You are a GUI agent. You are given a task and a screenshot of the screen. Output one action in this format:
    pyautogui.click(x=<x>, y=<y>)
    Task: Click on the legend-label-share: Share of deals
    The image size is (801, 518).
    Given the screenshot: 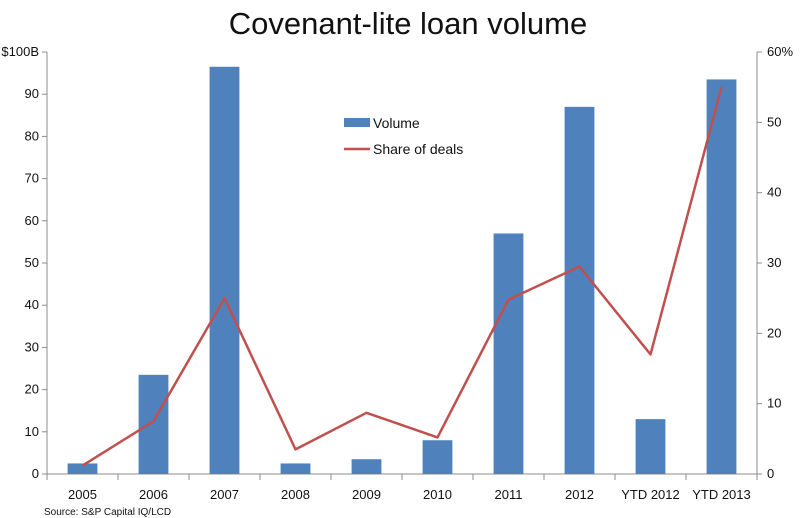 What is the action you would take?
    pyautogui.click(x=418, y=149)
    